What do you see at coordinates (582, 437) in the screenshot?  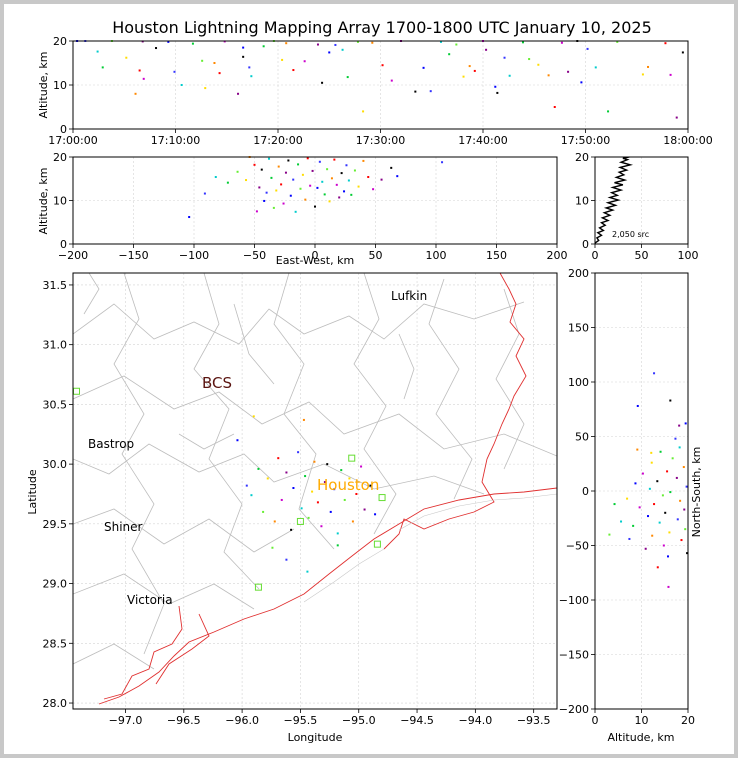 I see `ns-y-tick-label: 50` at bounding box center [582, 437].